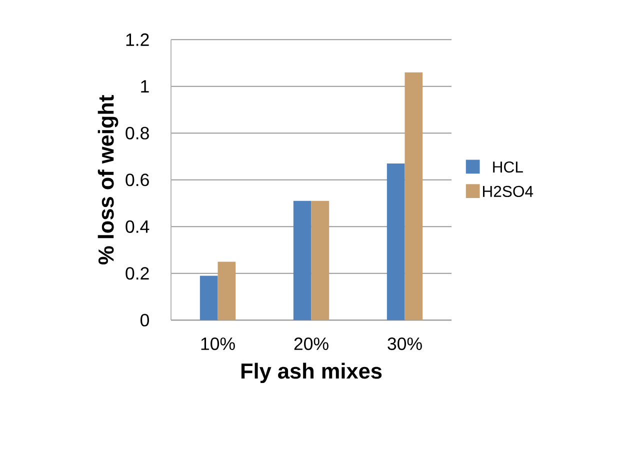 This screenshot has width=621, height=461. I want to click on x-tick-label: 30%, so click(405, 344).